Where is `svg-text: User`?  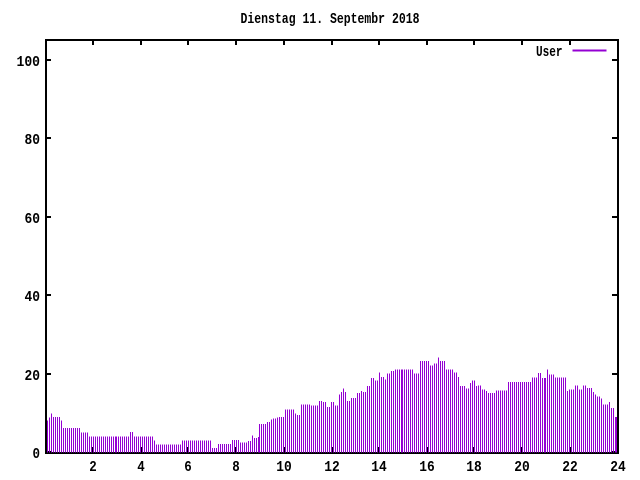 svg-text: User is located at coordinates (549, 52).